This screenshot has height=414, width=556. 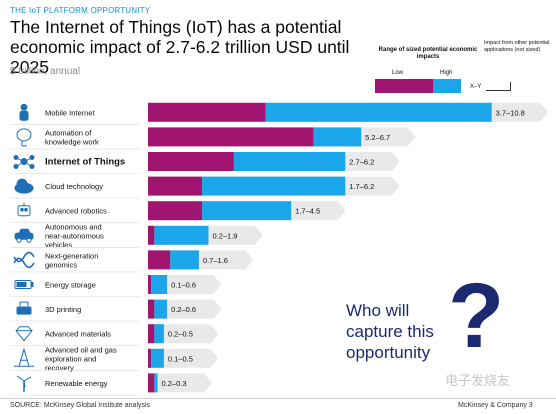 What do you see at coordinates (63, 309) in the screenshot?
I see `category-label: 3D printing` at bounding box center [63, 309].